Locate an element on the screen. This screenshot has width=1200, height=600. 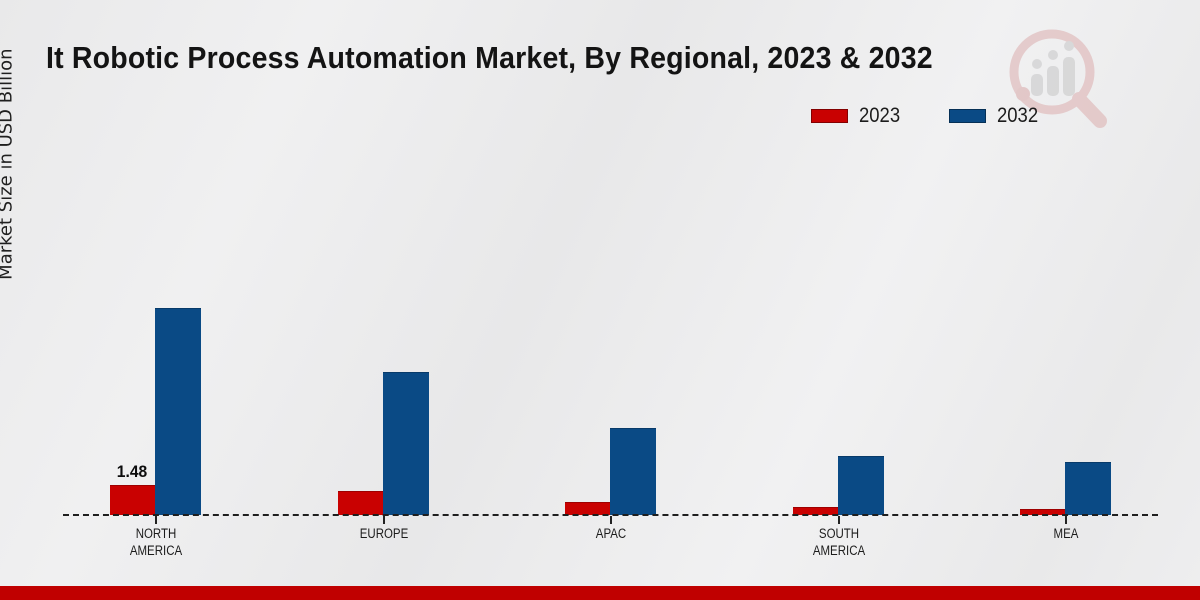
legend-swatch-2032 is located at coordinates (968, 116).